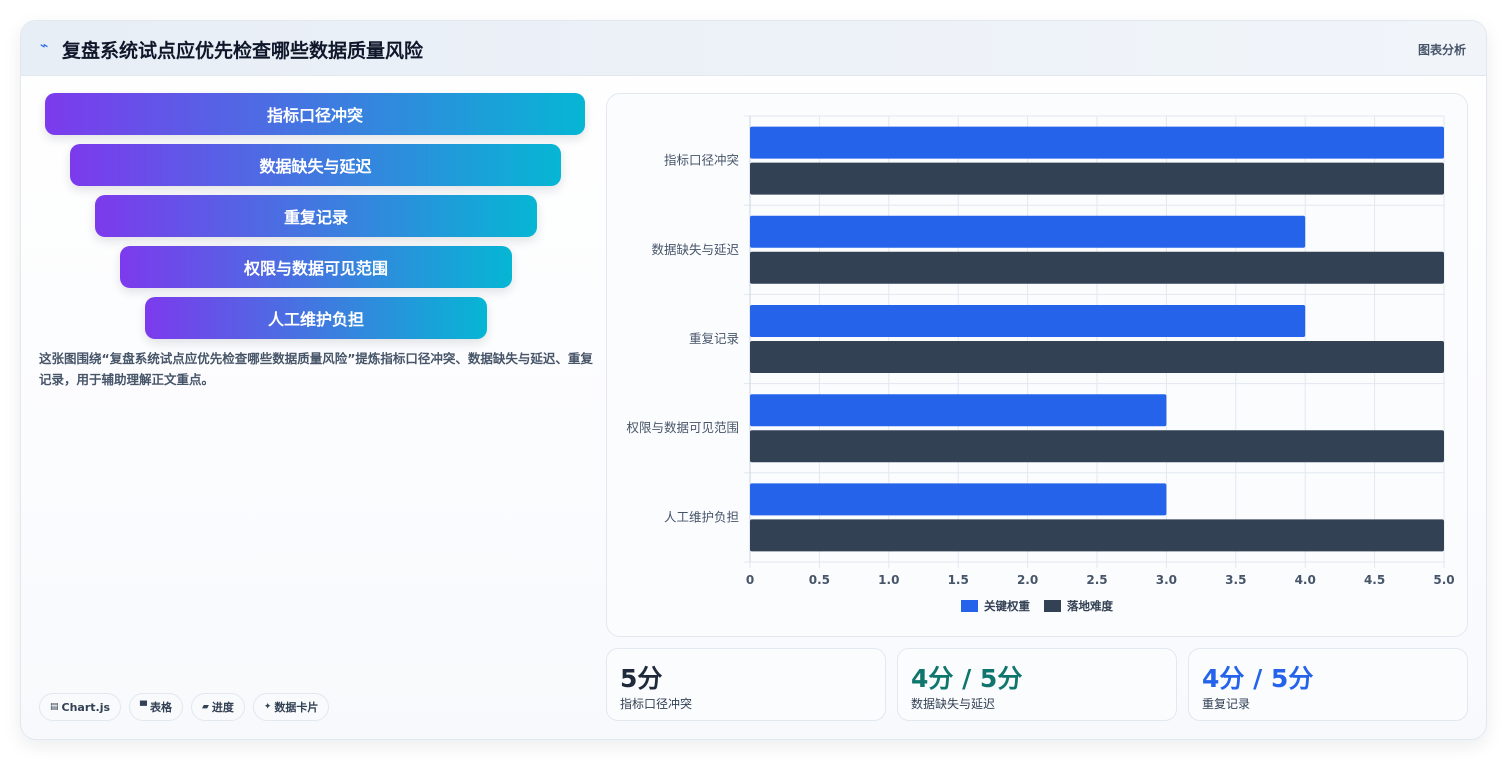  Describe the element at coordinates (160, 707) in the screenshot. I see `chip-label: 表格` at that location.